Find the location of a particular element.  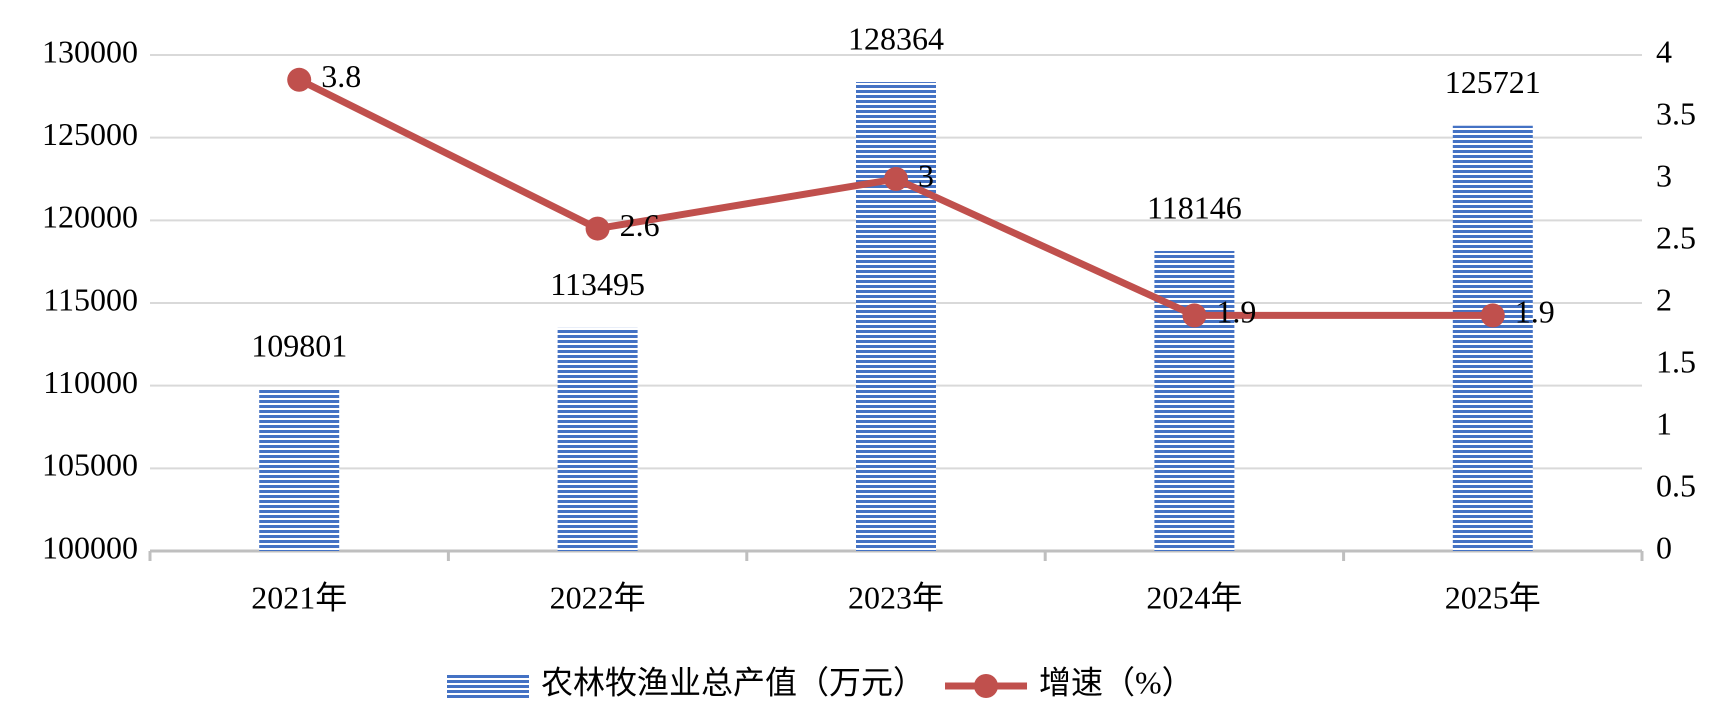

y2-tick-label: 1.5 is located at coordinates (1676, 361).